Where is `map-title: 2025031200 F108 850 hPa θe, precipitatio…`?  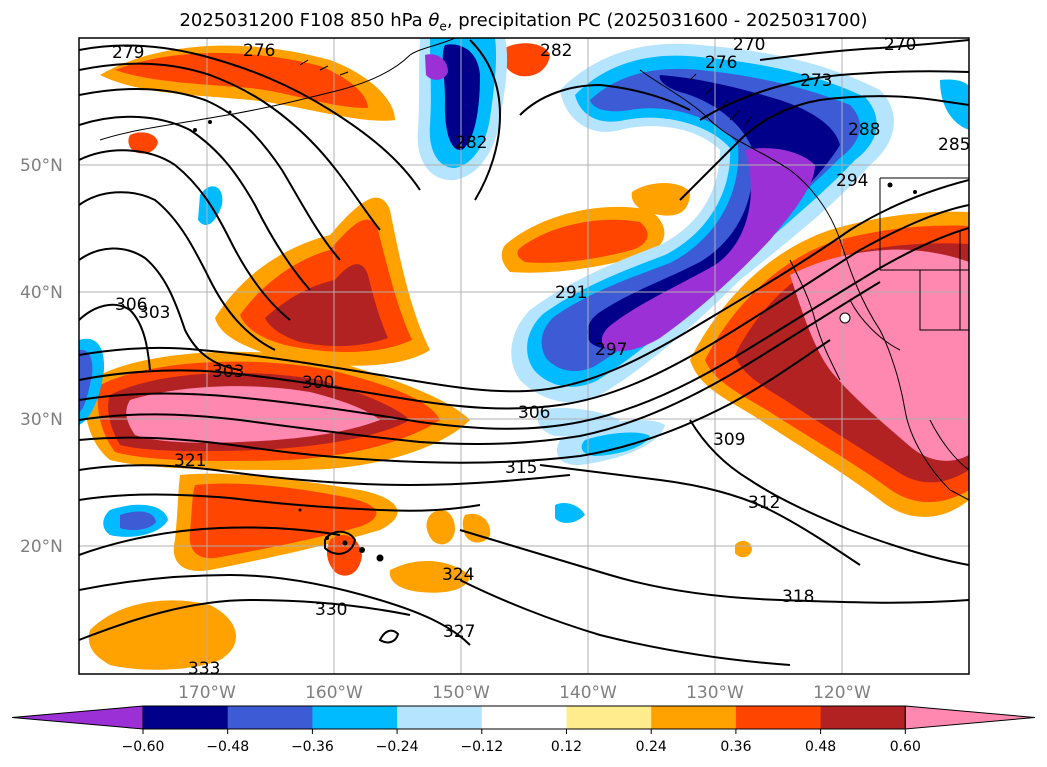
map-title: 2025031200 F108 850 hPa θe, precipitatio… is located at coordinates (523, 22).